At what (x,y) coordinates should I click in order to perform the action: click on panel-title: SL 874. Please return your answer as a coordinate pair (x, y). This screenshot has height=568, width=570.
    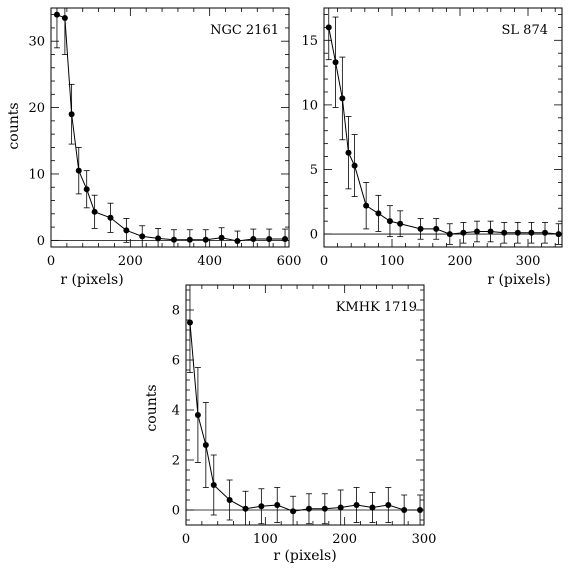
    Looking at the image, I should click on (525, 30).